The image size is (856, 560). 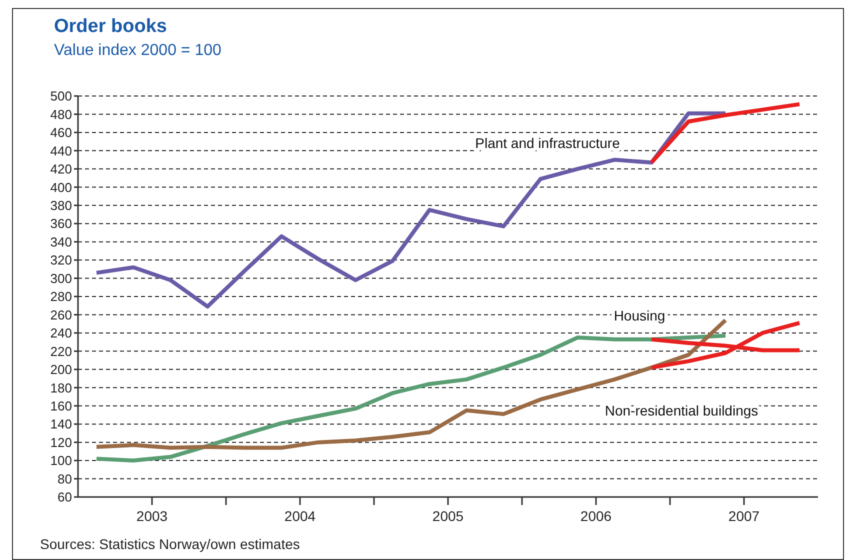 I want to click on series-label: Non-residential buildings, so click(x=681, y=410).